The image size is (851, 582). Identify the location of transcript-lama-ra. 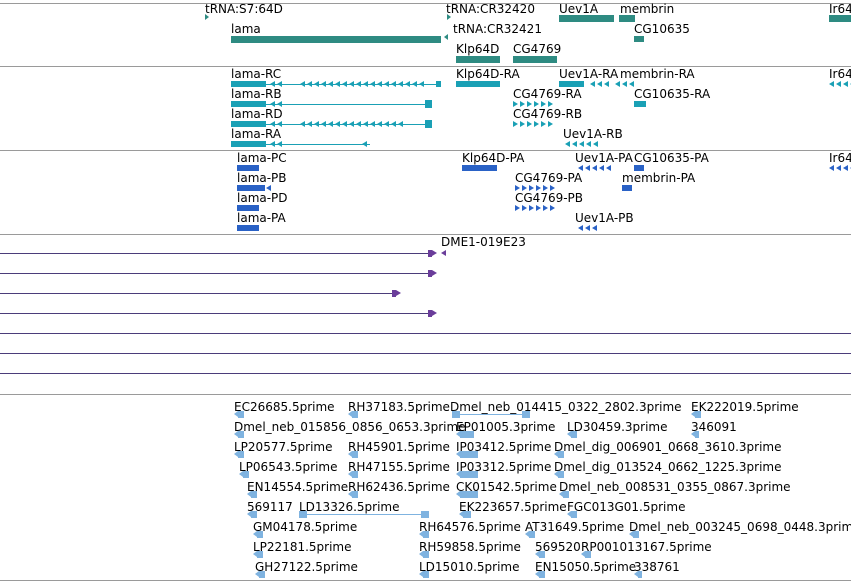
(248, 144).